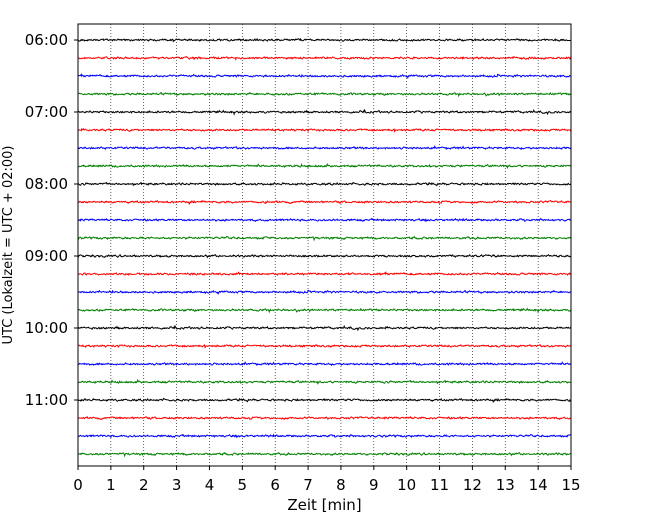 The height and width of the screenshot is (520, 650). What do you see at coordinates (406, 485) in the screenshot?
I see `x-tick-label: 10` at bounding box center [406, 485].